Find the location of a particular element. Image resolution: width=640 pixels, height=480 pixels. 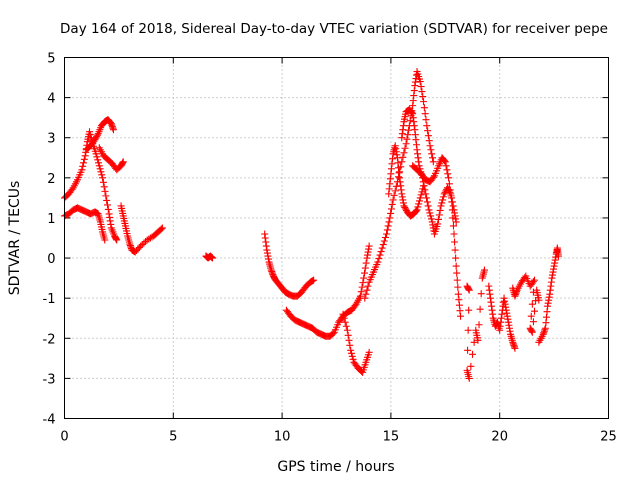

series-sat-track-p is located at coordinates (548, 295).